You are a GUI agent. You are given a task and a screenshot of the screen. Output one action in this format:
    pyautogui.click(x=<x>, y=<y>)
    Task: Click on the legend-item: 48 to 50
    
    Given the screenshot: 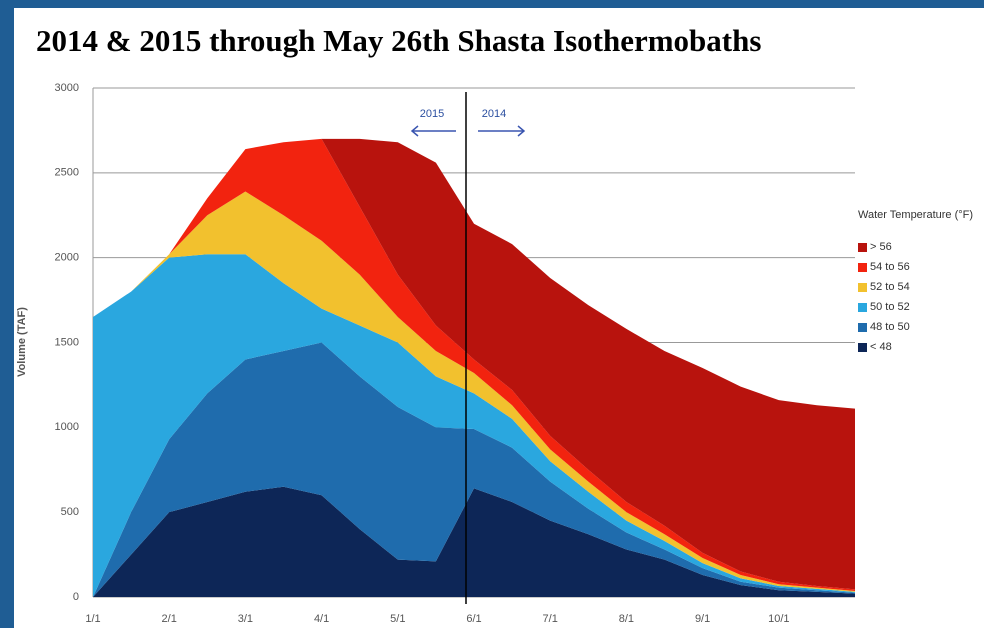 What is the action you would take?
    pyautogui.click(x=921, y=327)
    